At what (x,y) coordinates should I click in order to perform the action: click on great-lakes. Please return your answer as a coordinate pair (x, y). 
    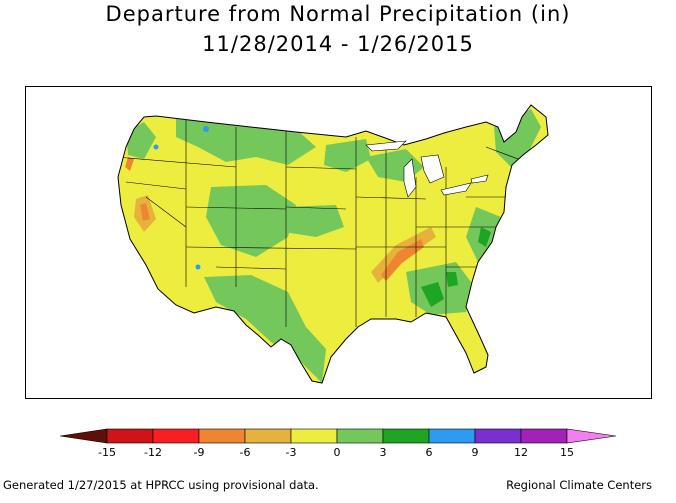
    Looking at the image, I should click on (427, 169).